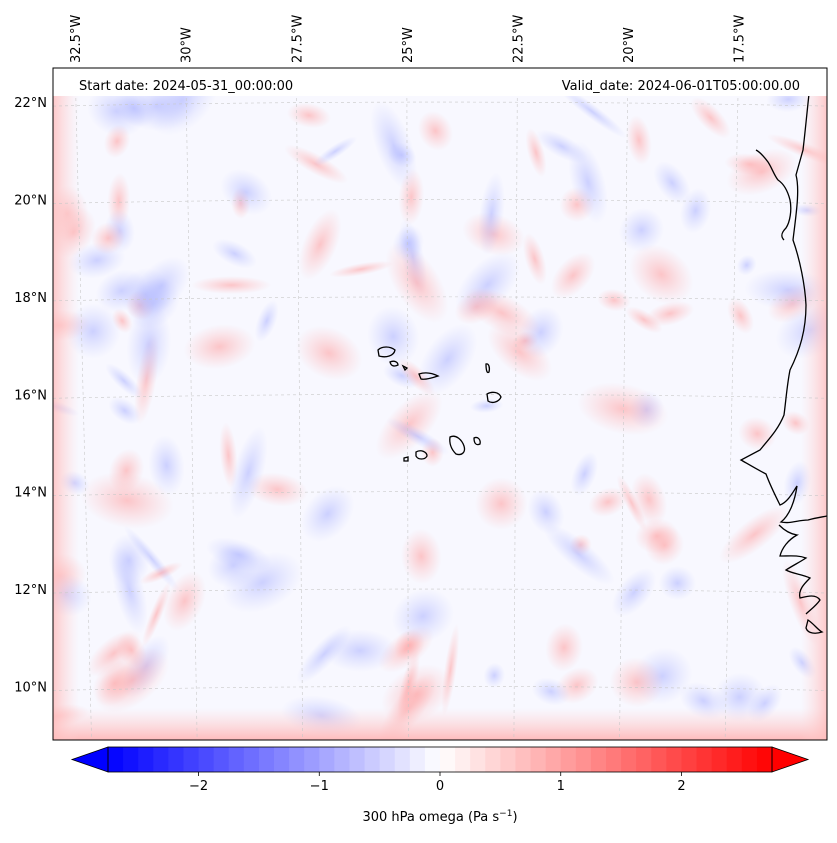 Image resolution: width=837 pixels, height=843 pixels. I want to click on latitude-label: 20°N, so click(30, 200).